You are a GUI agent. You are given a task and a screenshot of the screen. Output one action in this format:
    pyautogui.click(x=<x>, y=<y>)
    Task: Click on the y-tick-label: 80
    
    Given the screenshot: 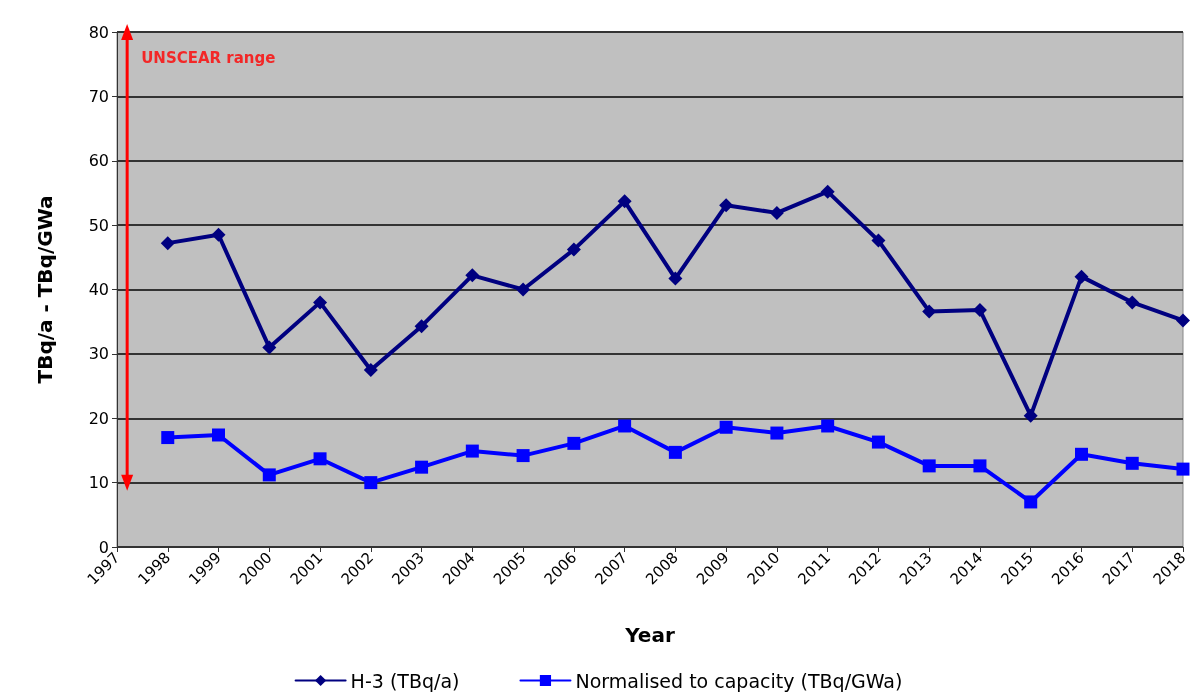 What is the action you would take?
    pyautogui.click(x=98, y=32)
    